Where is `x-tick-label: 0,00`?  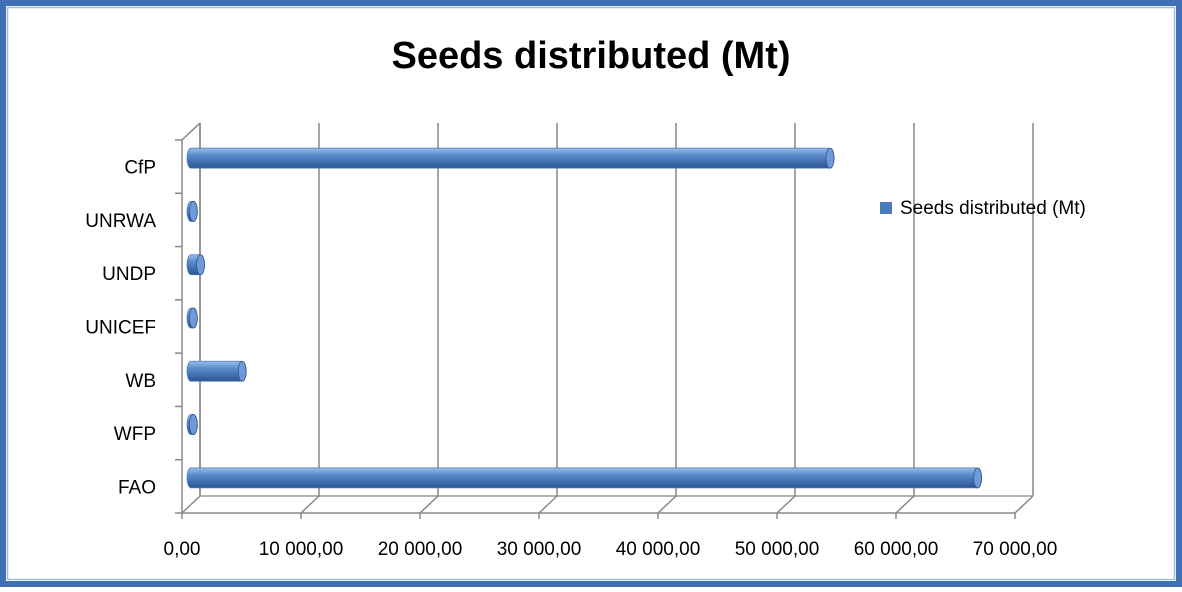 x-tick-label: 0,00 is located at coordinates (182, 549).